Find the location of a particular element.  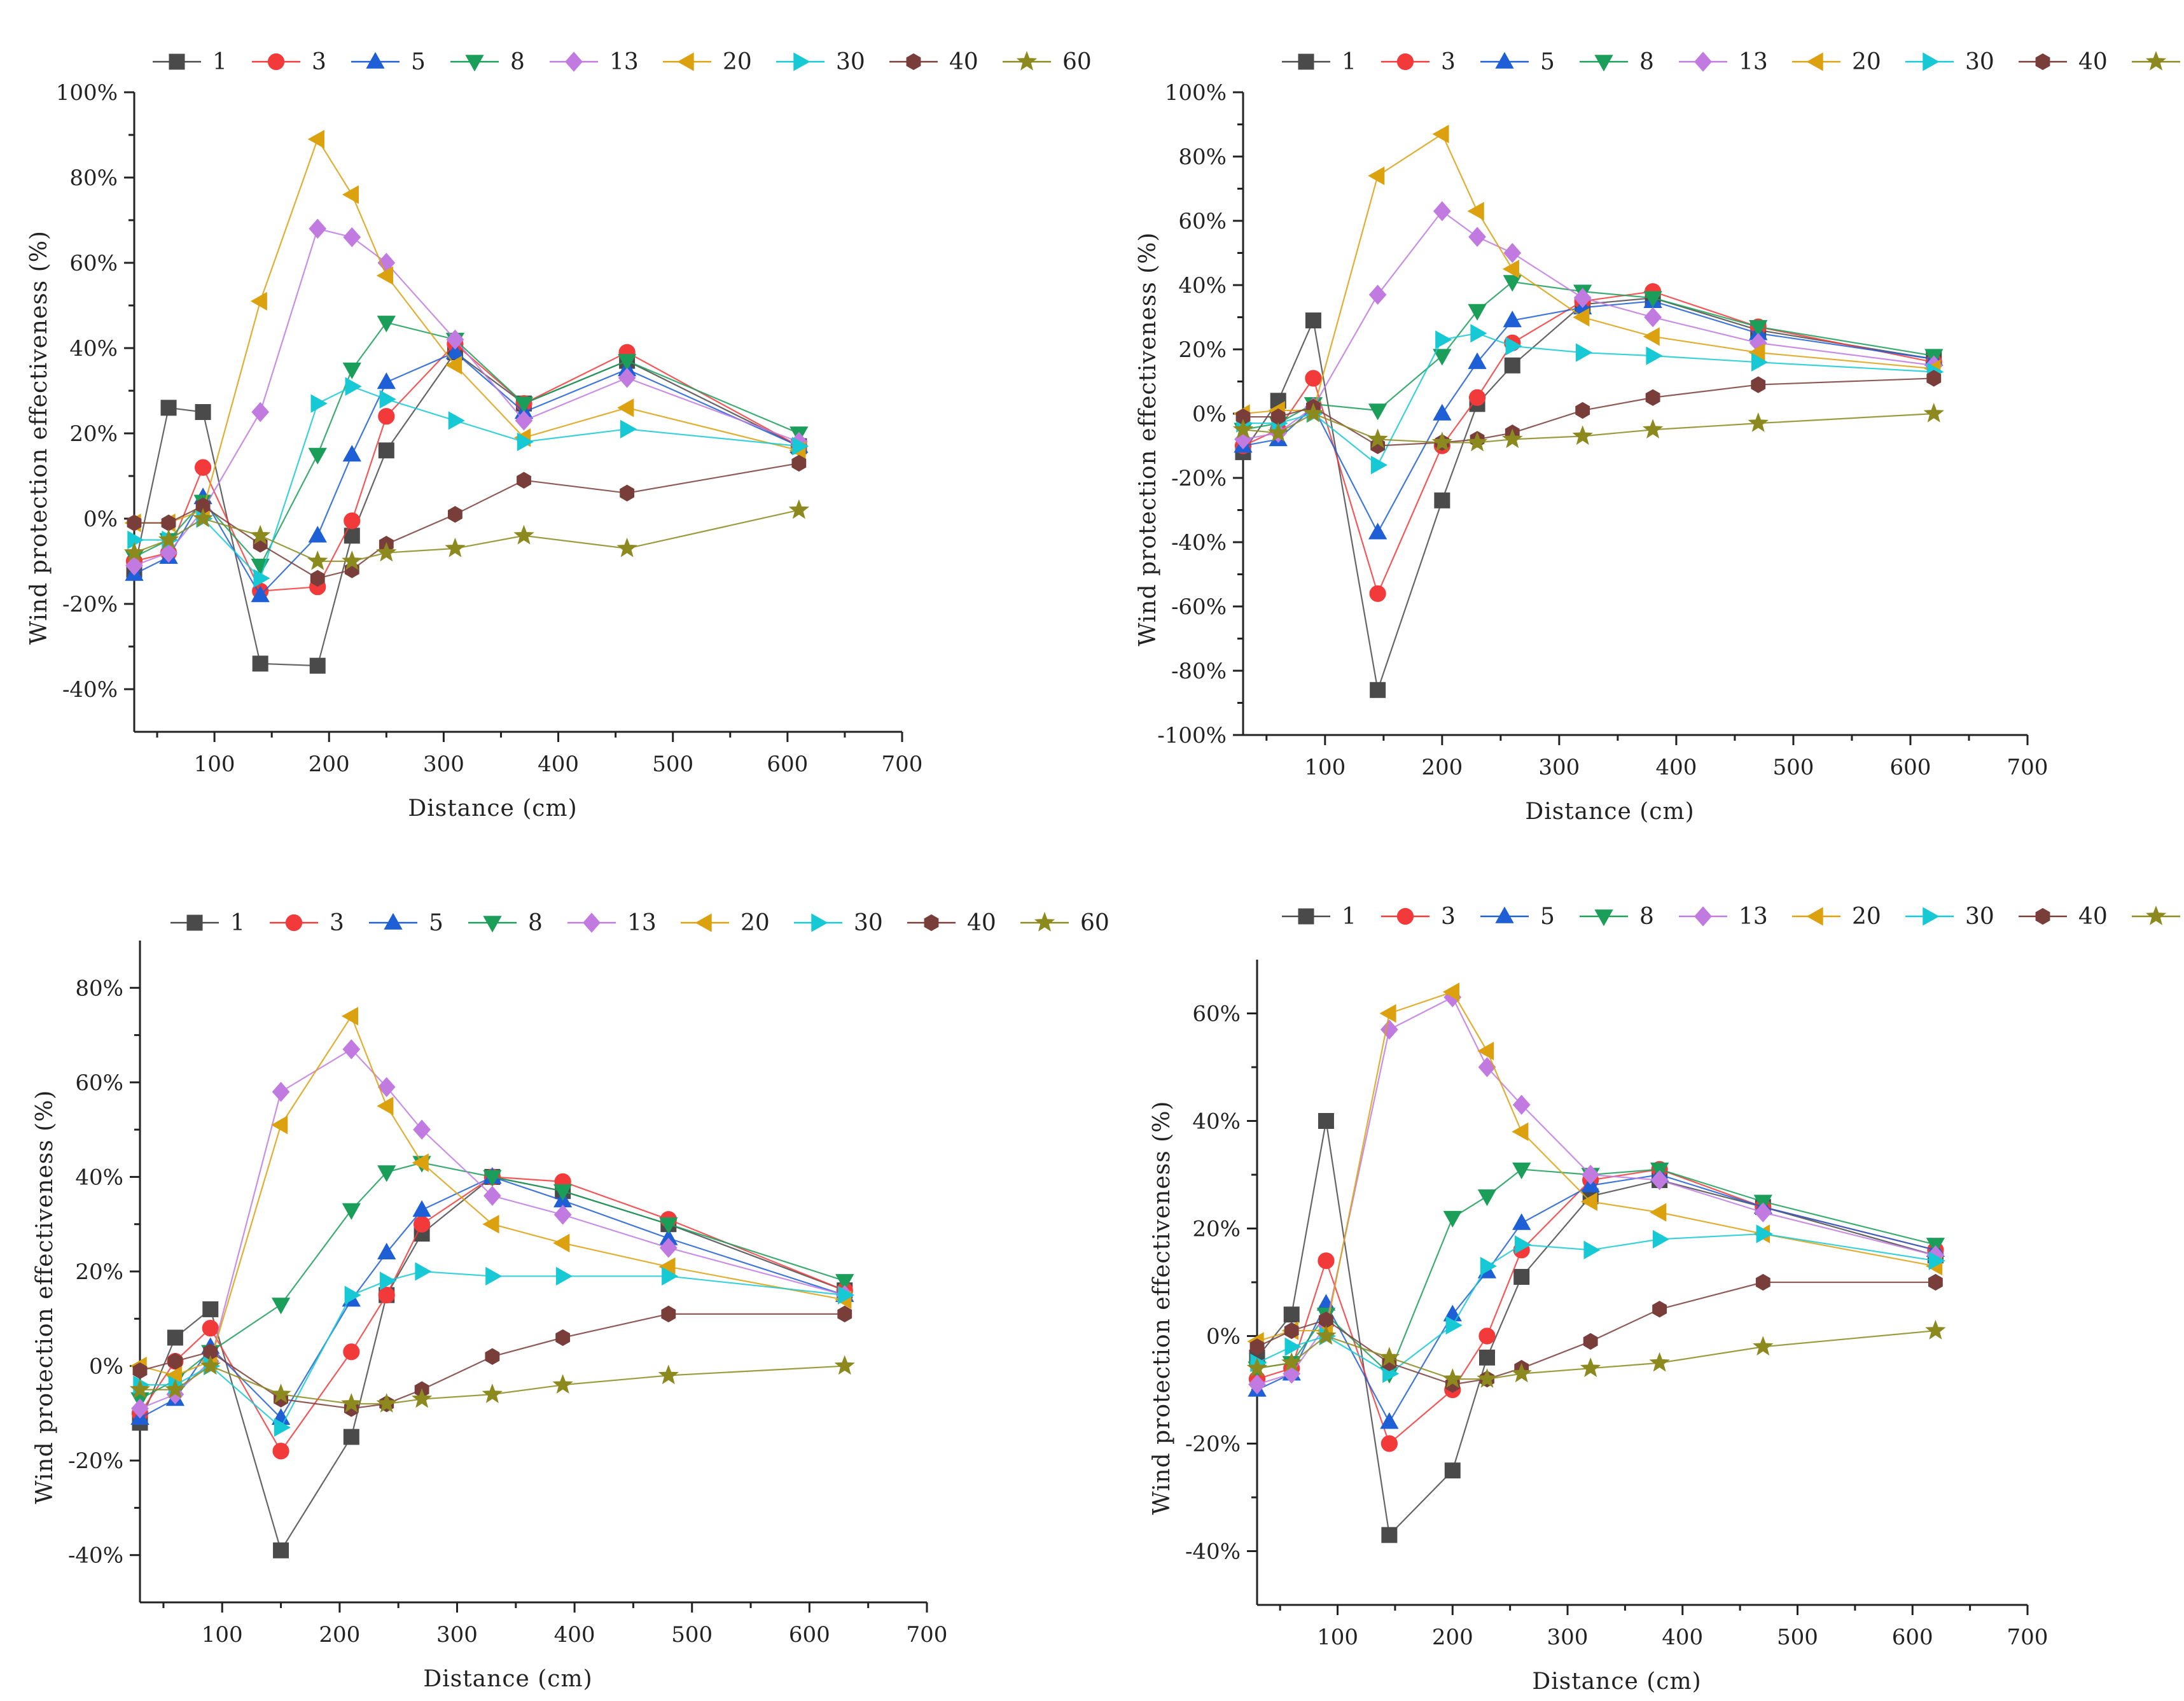

legend-label: 13 is located at coordinates (1754, 917).